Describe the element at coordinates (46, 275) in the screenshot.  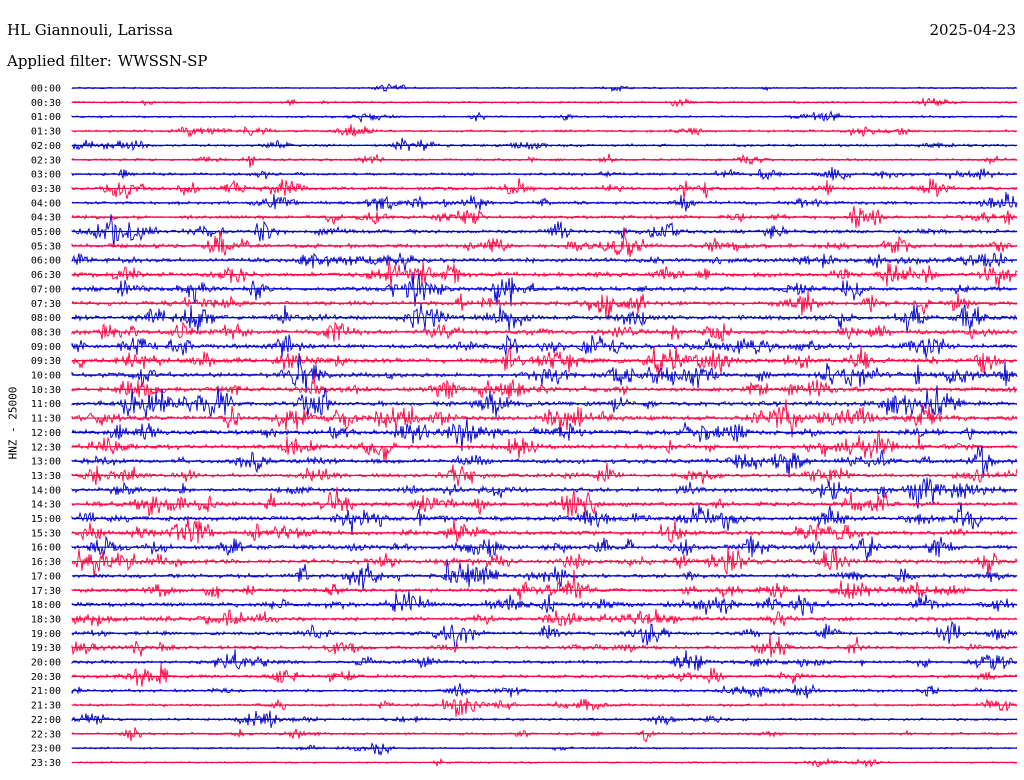
I see `time-tick-label: 06:30` at that location.